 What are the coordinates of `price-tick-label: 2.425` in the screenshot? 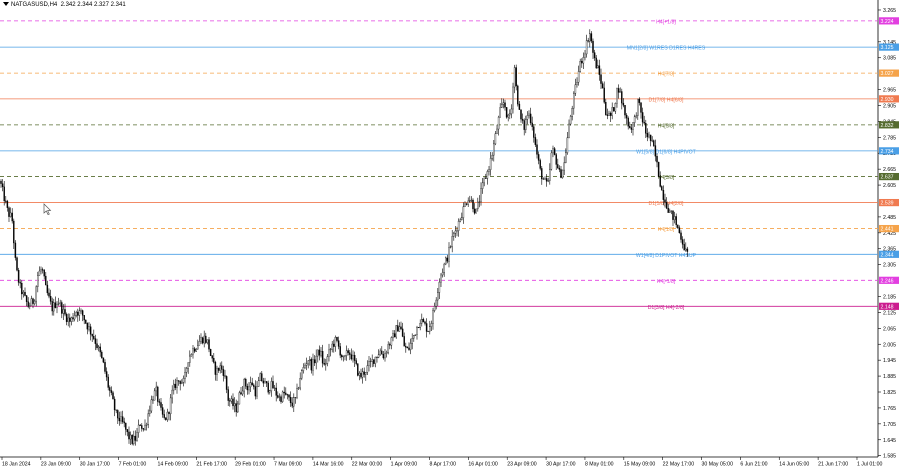 It's located at (889, 234).